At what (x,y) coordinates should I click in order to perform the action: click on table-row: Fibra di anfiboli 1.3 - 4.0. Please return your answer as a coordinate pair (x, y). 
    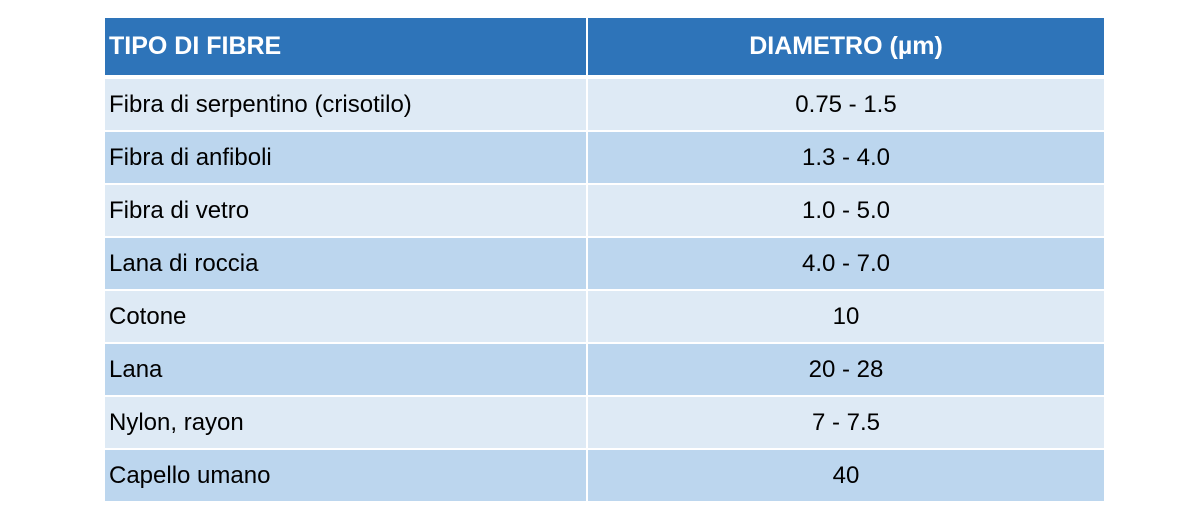
    Looking at the image, I should click on (604, 158).